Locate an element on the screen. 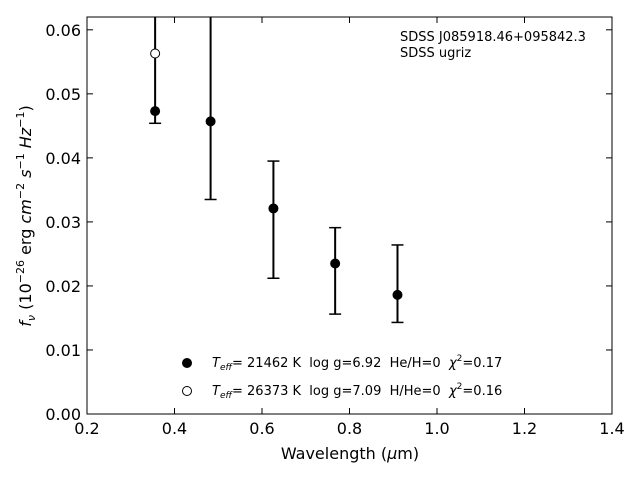 The width and height of the screenshot is (640, 480). x-tick-label: 1.4 is located at coordinates (611, 428).